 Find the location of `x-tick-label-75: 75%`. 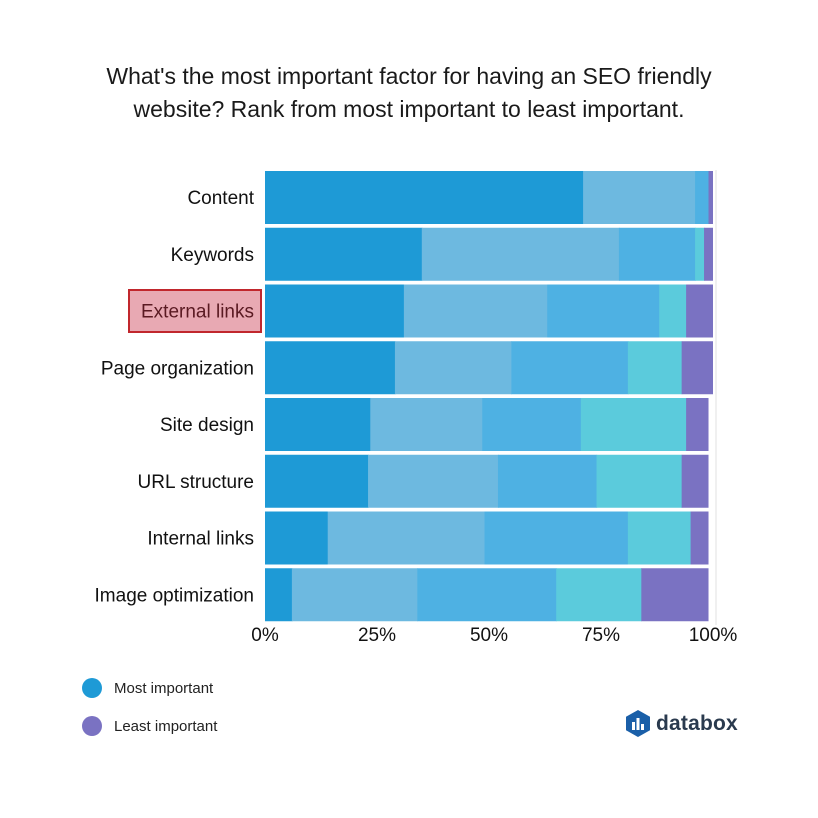

x-tick-label-75: 75% is located at coordinates (601, 635).